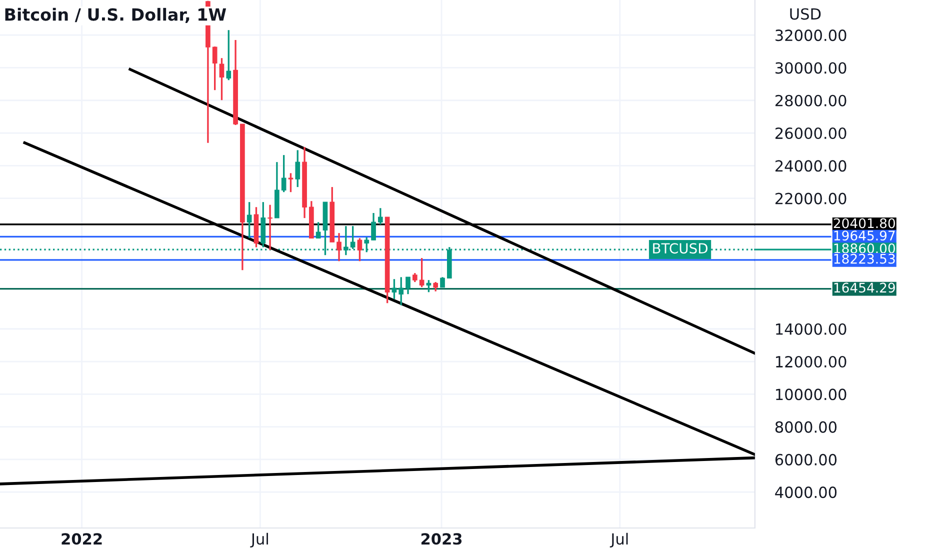  What do you see at coordinates (806, 460) in the screenshot?
I see `y-tick-label: 6000.00` at bounding box center [806, 460].